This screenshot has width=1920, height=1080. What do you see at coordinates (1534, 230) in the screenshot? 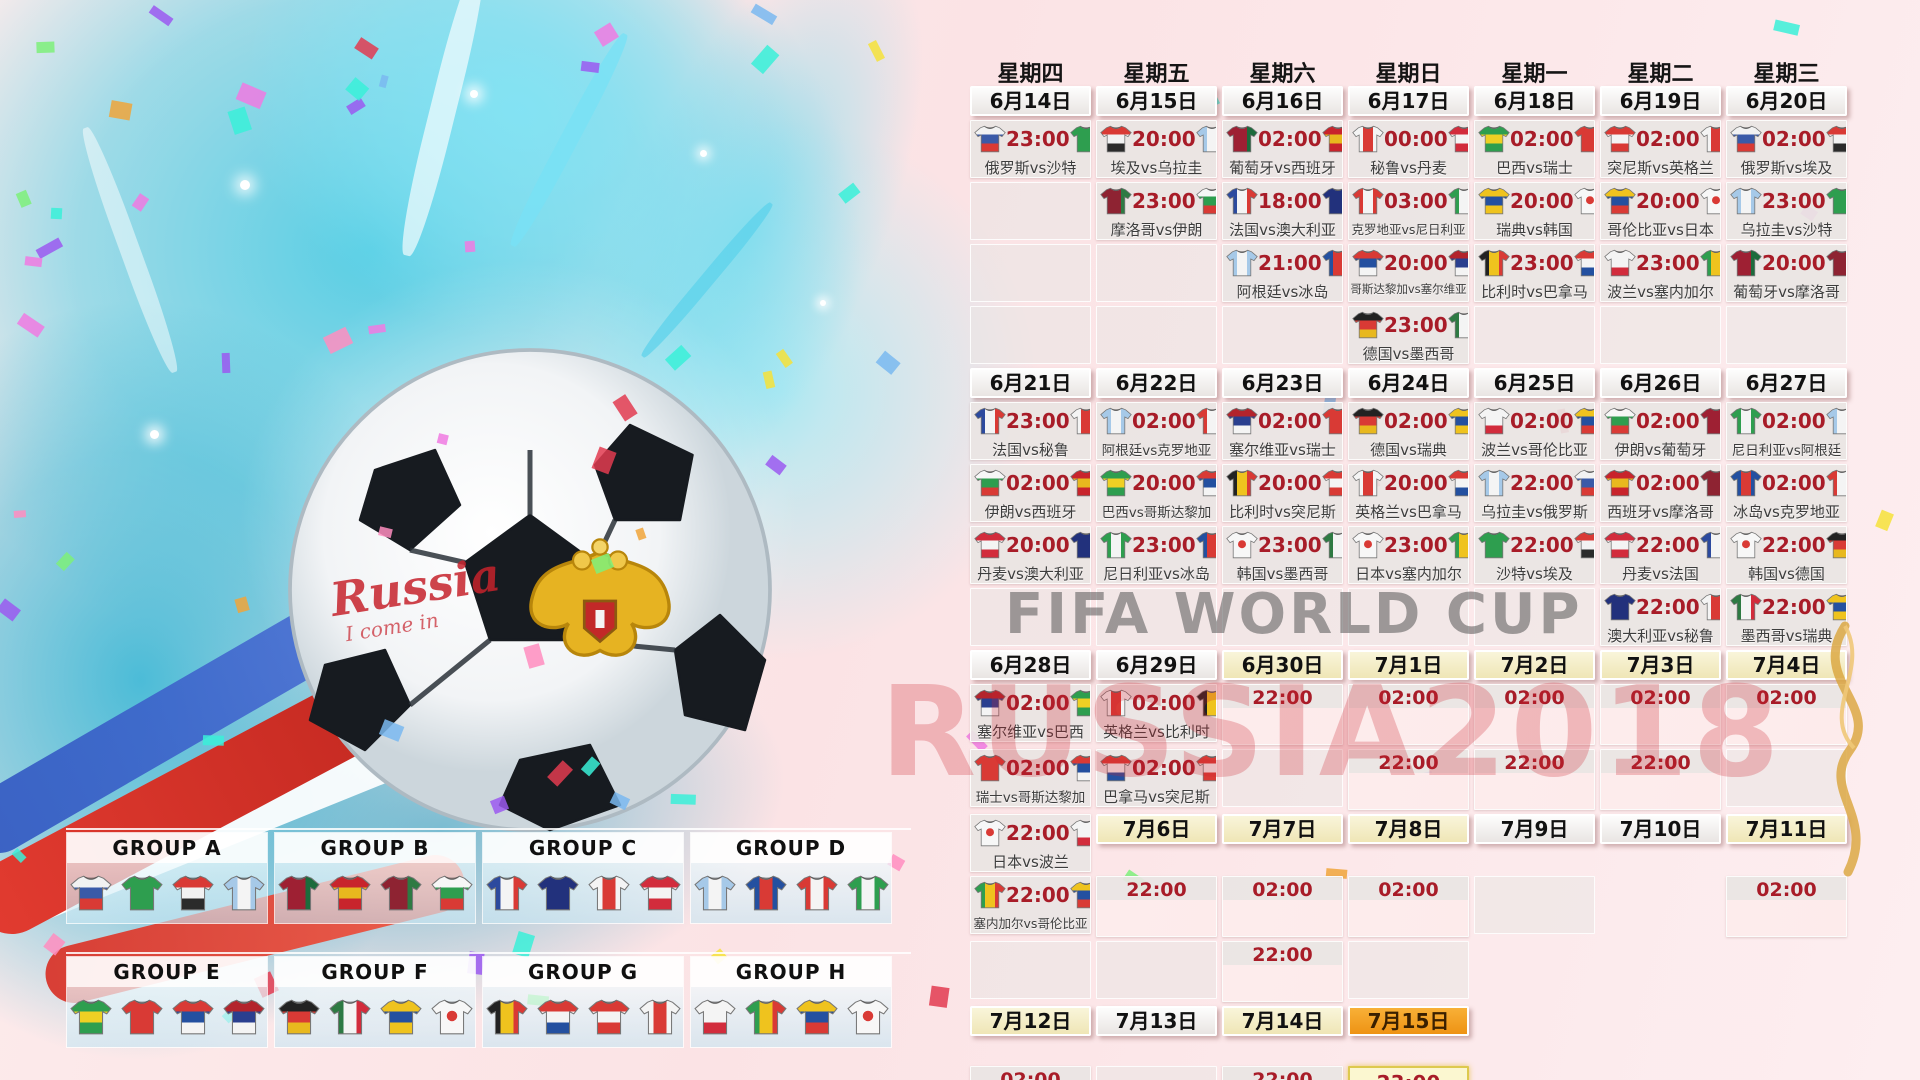
I see `match-teams: 瑞典vs韩国` at bounding box center [1534, 230].